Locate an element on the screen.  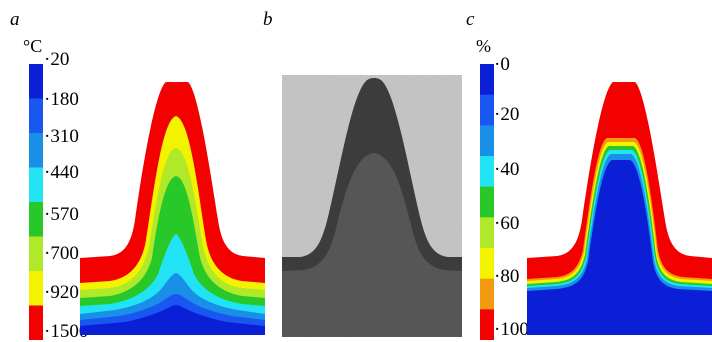
scale-tick-label: ·920 is located at coordinates (61, 292).